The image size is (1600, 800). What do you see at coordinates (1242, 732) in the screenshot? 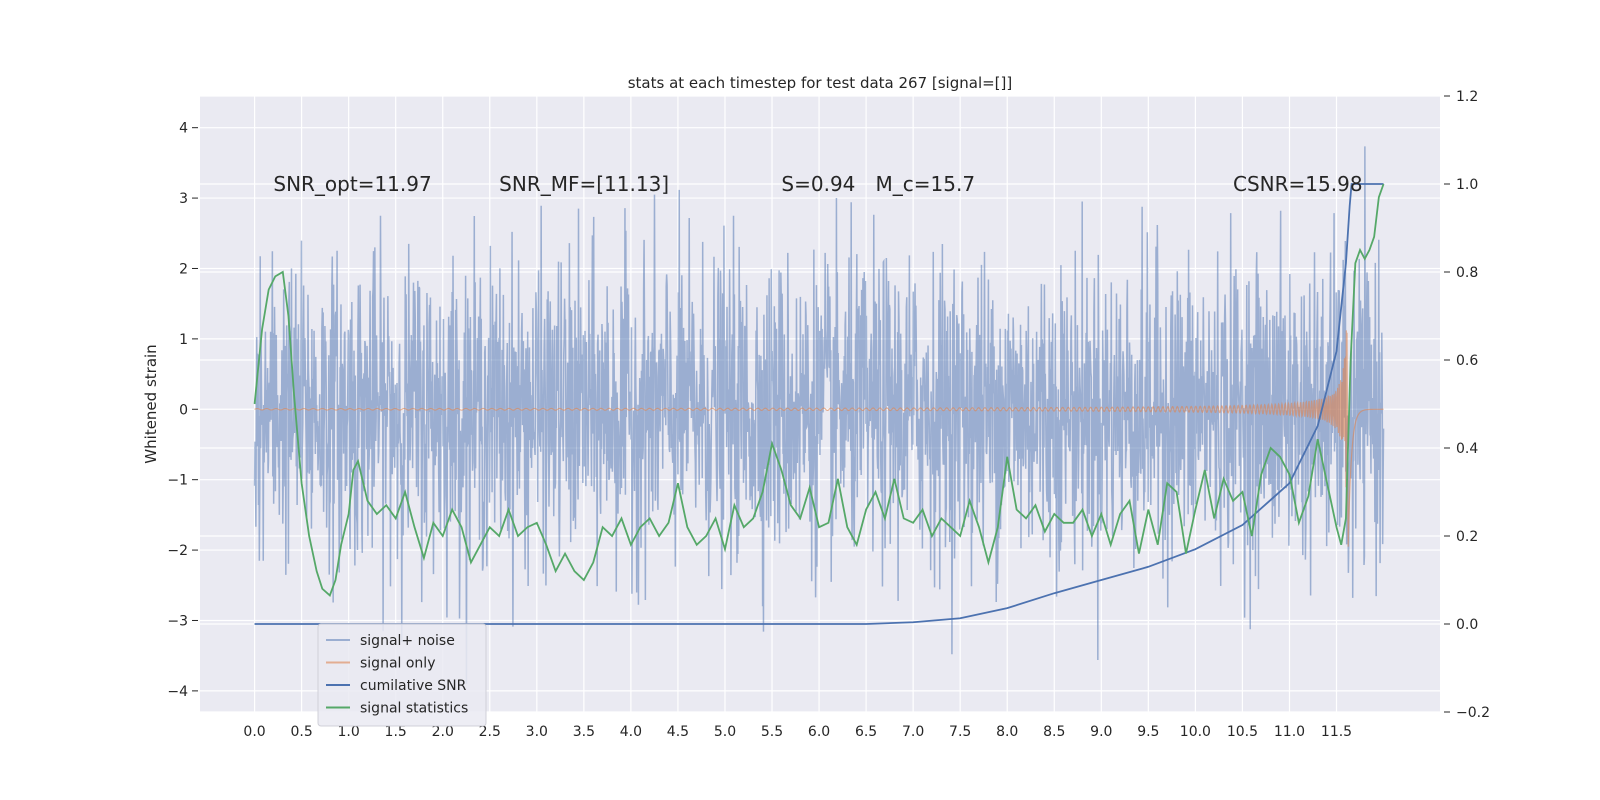
I see `x-tick-label: 10.5` at bounding box center [1242, 732].